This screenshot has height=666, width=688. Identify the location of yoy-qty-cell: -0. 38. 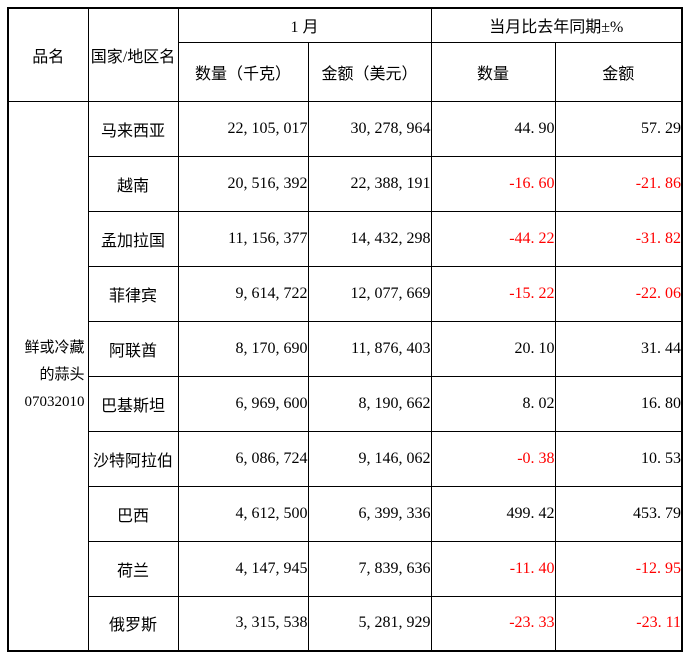
(493, 458).